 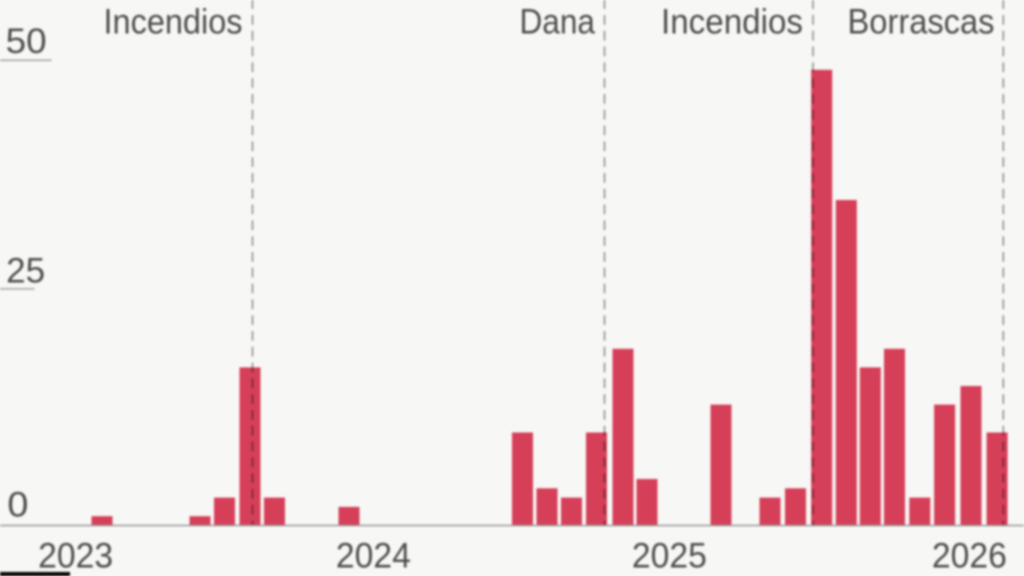 What do you see at coordinates (75, 556) in the screenshot?
I see `svg-text: 2023` at bounding box center [75, 556].